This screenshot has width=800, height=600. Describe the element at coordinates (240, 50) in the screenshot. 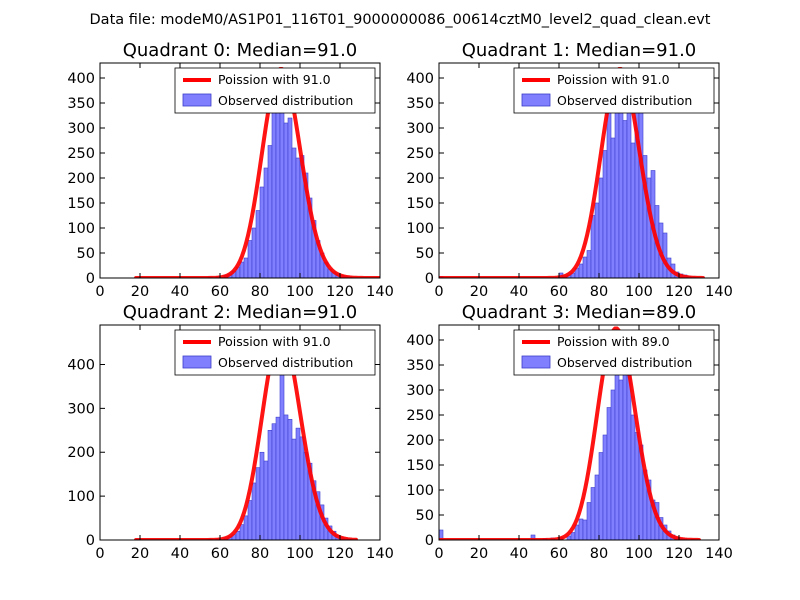

I see `subplot-title: Quadrant 0: Median=91.0` at that location.